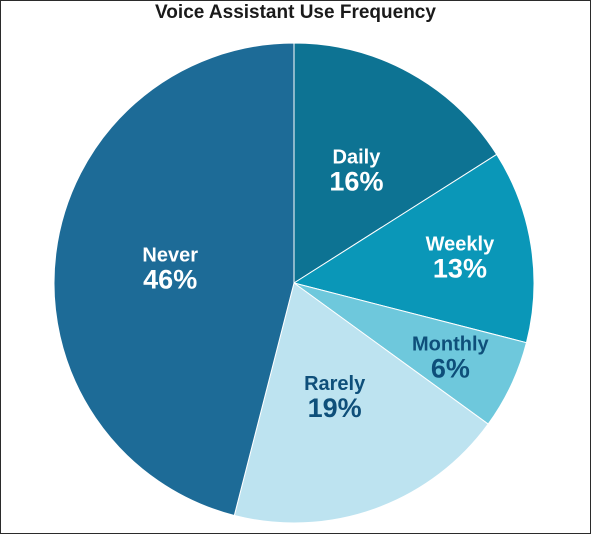  I want to click on slice-label-monthly: Monthly, so click(451, 345).